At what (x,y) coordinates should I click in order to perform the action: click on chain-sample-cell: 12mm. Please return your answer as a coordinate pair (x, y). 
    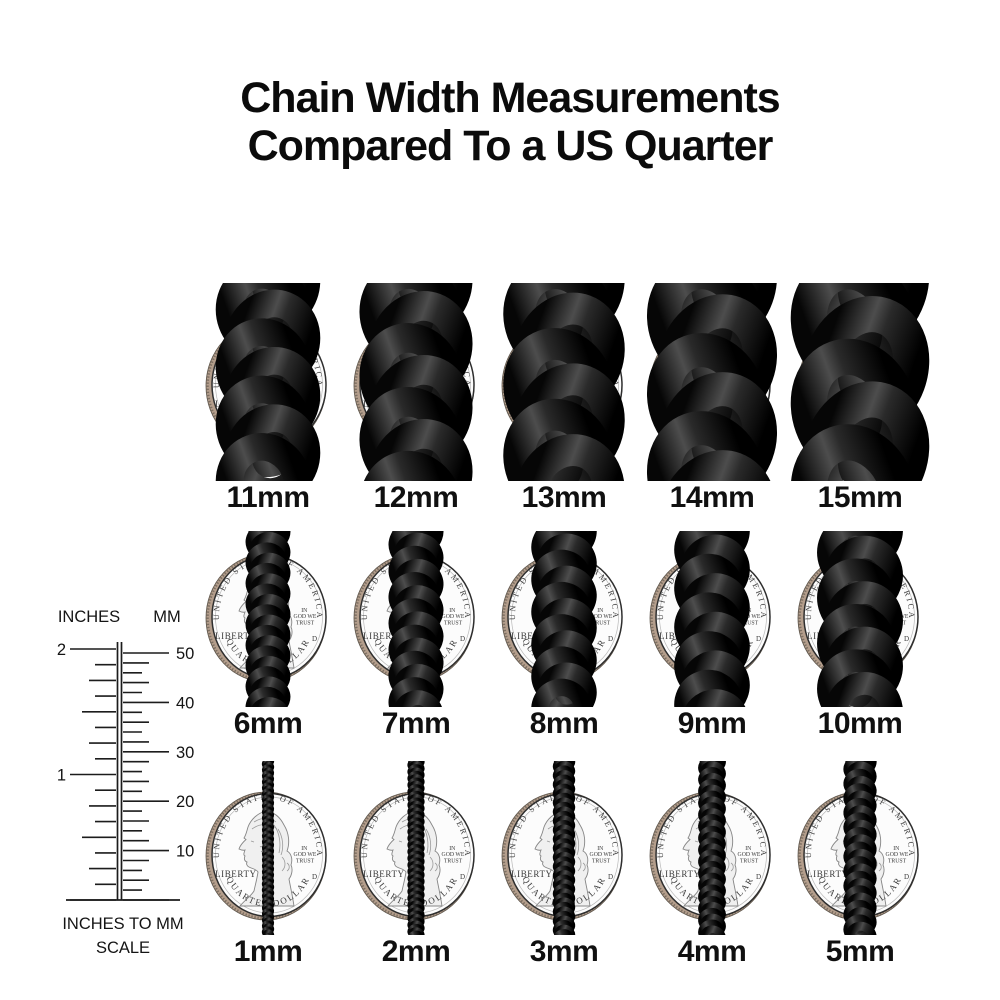
    Looking at the image, I should click on (416, 398).